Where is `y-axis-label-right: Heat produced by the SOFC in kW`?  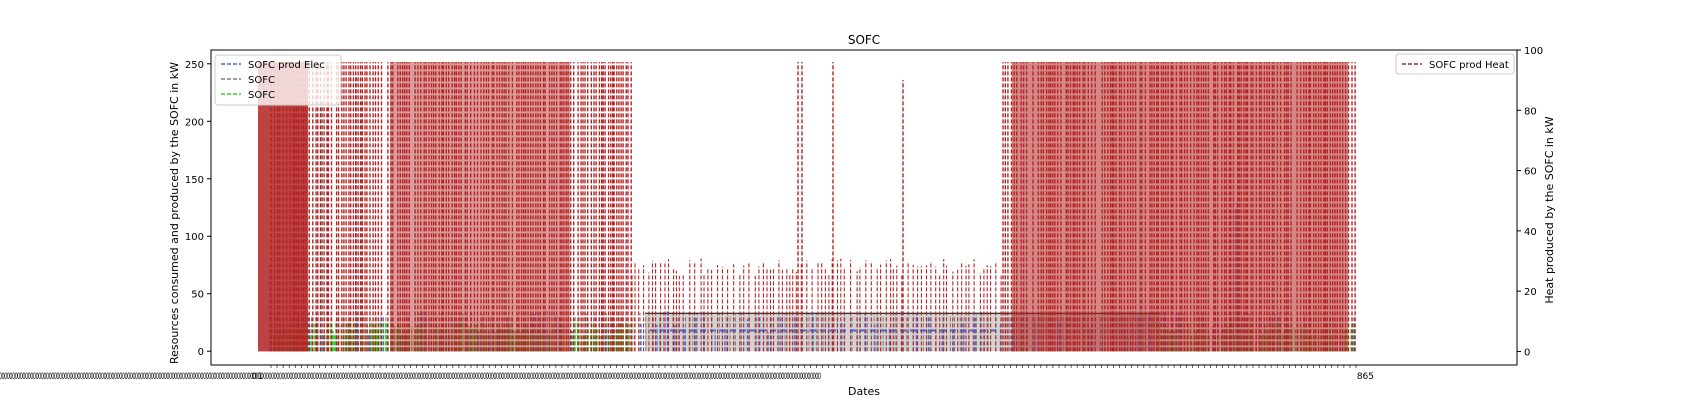 y-axis-label-right: Heat produced by the SOFC in kW is located at coordinates (1549, 209).